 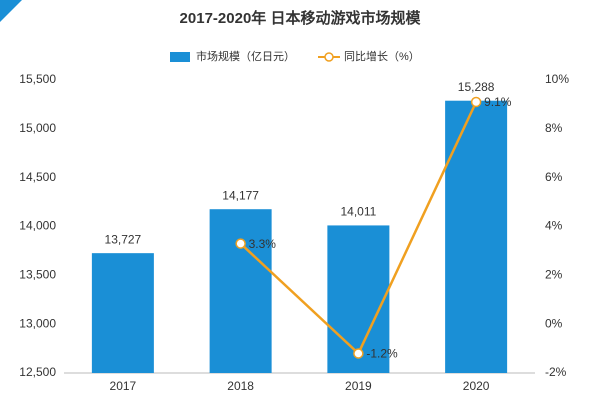 I want to click on y-tick-label: 15,500, so click(x=37, y=79).